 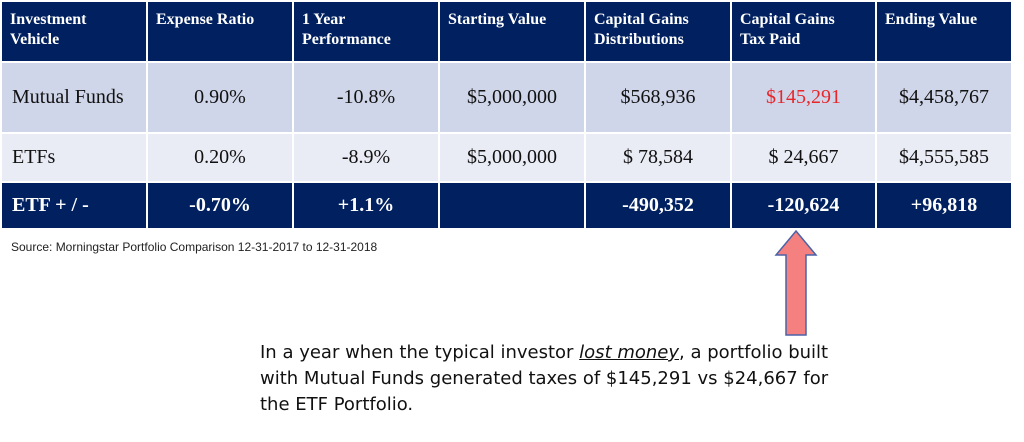 What do you see at coordinates (74, 205) in the screenshot?
I see `row-label: ETF + / -` at bounding box center [74, 205].